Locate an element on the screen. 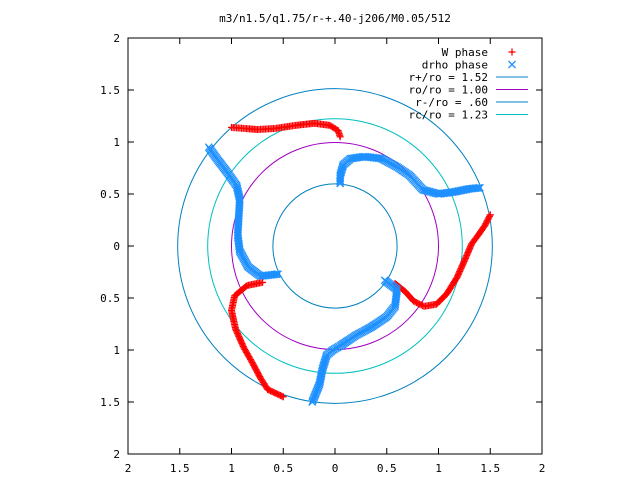 Image resolution: width=640 pixels, height=480 pixels. legend-label: drho phase is located at coordinates (455, 65).